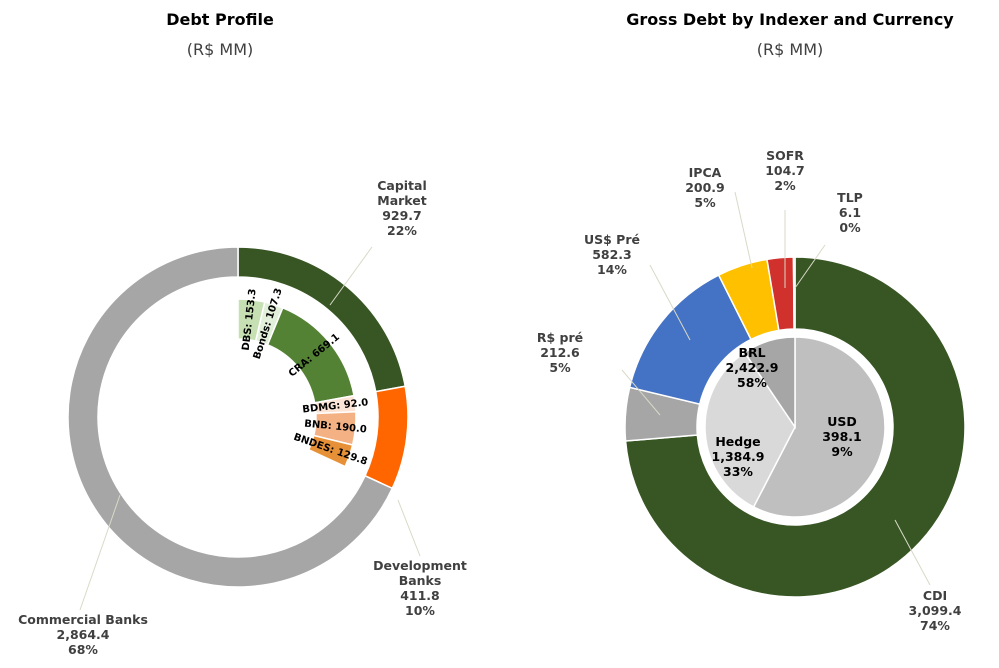 This screenshot has height=668, width=999. I want to click on slice-label: R$ pré 212.6 5%, so click(560, 352).